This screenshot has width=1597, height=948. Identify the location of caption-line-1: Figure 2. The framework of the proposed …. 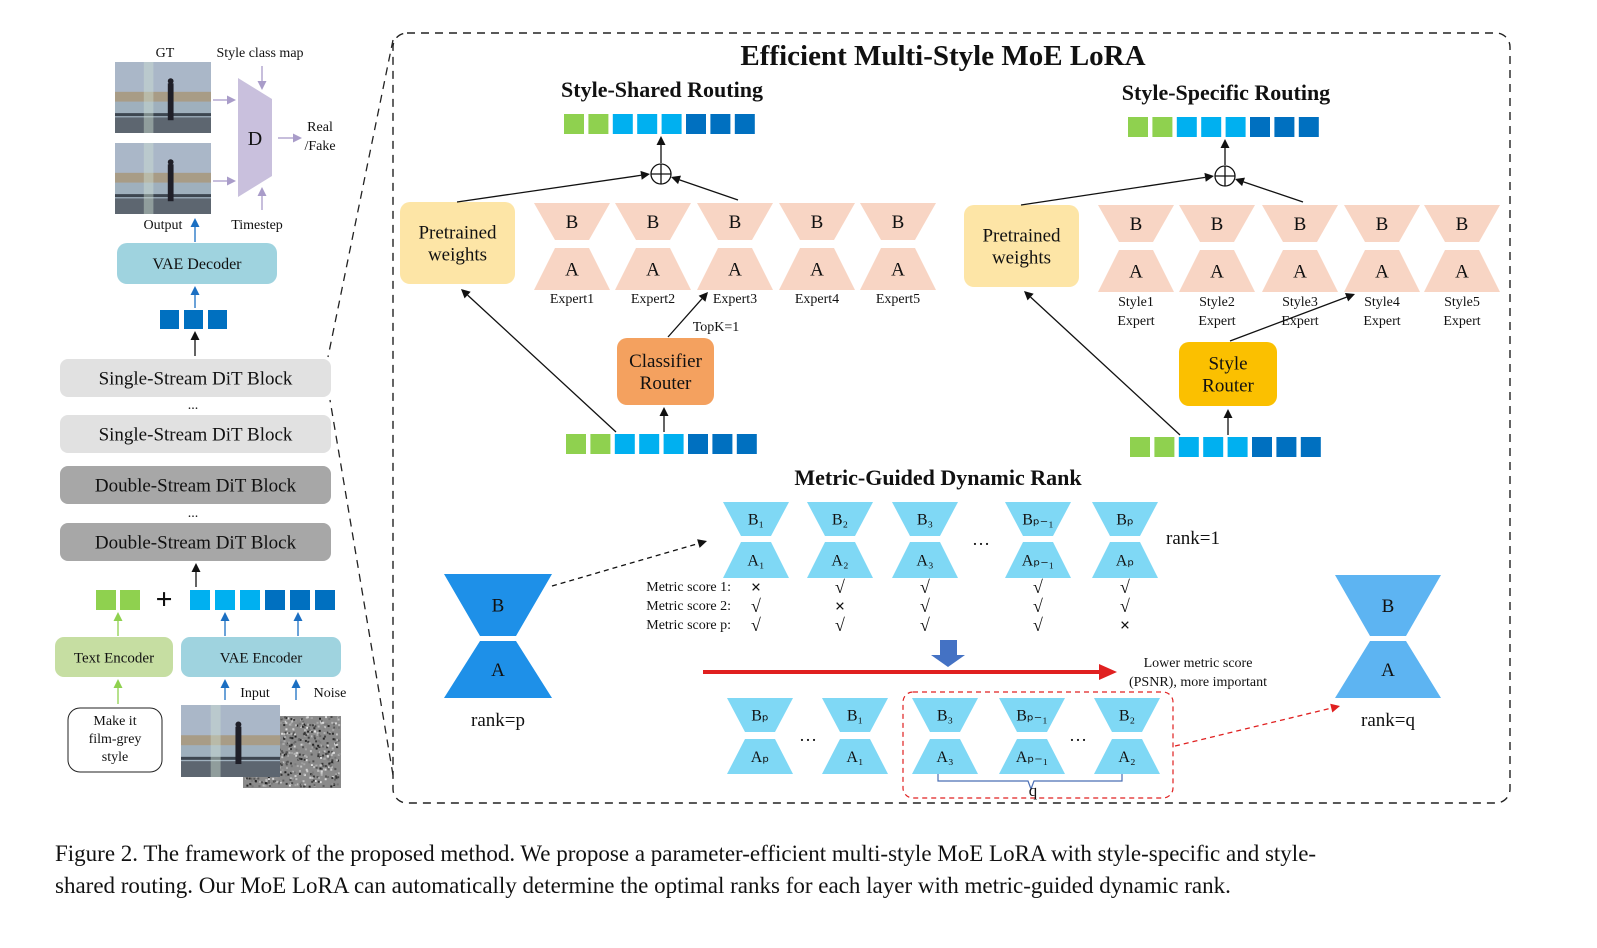
(686, 853).